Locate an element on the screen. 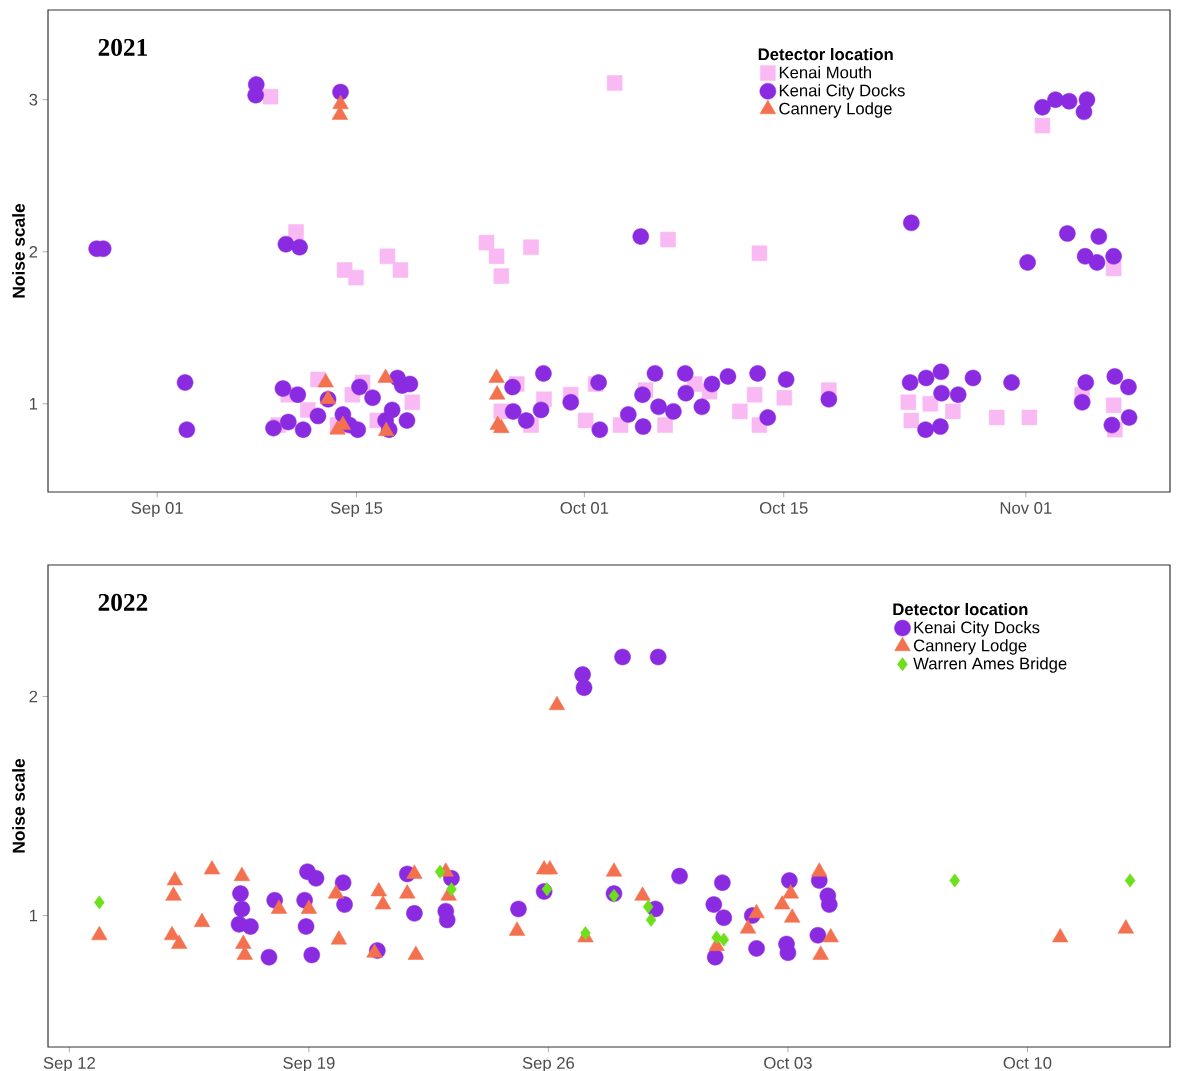 The height and width of the screenshot is (1071, 1179). legend-label: Kenai Mouth is located at coordinates (825, 72).